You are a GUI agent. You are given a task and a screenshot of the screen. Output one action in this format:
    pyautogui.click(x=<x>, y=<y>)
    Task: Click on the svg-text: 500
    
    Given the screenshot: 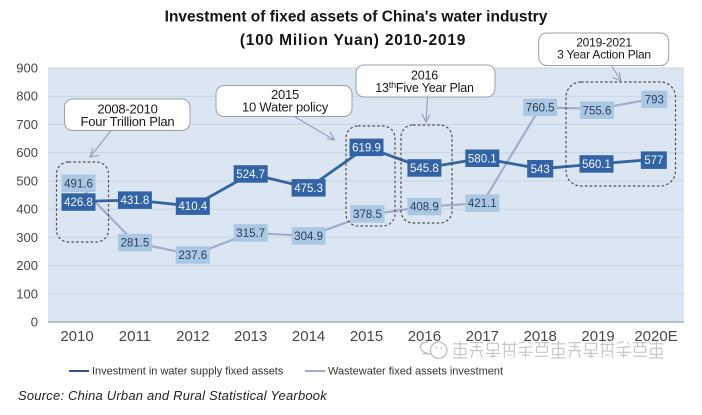 What is the action you would take?
    pyautogui.click(x=27, y=180)
    